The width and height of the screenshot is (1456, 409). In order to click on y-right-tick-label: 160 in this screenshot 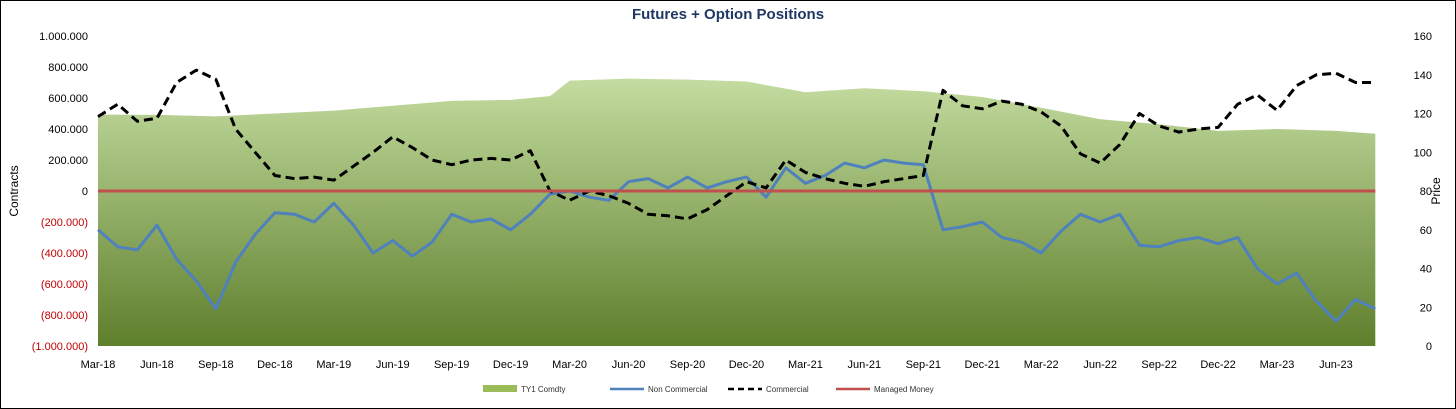, I will do `click(1423, 37)`.